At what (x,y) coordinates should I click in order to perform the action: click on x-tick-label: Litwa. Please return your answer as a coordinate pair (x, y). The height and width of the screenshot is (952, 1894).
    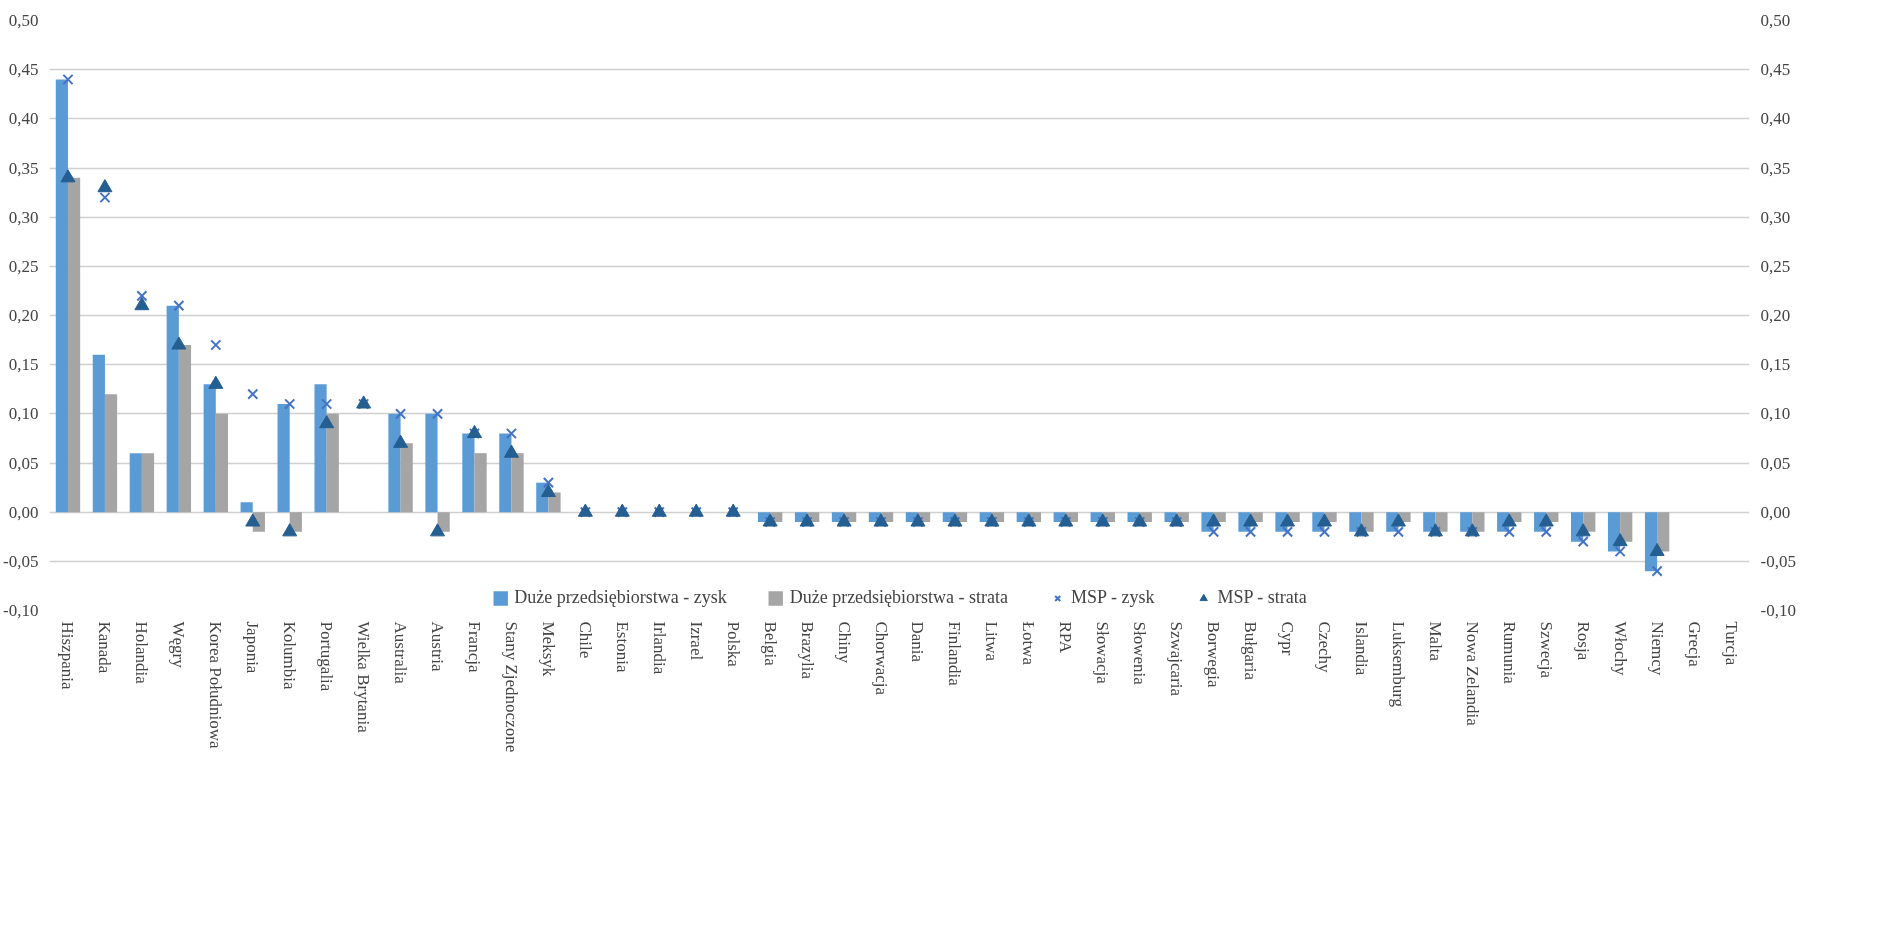
    Looking at the image, I should click on (992, 641).